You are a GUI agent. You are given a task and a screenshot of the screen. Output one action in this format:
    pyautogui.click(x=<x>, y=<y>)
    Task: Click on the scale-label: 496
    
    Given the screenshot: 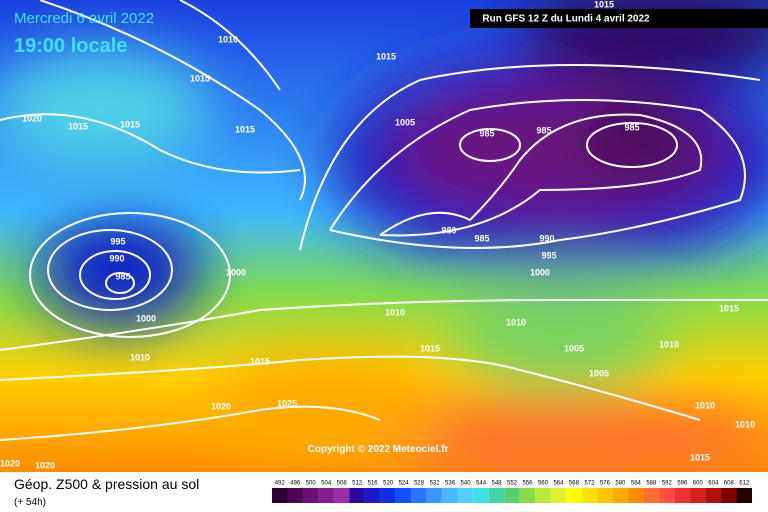 What is the action you would take?
    pyautogui.click(x=295, y=484)
    